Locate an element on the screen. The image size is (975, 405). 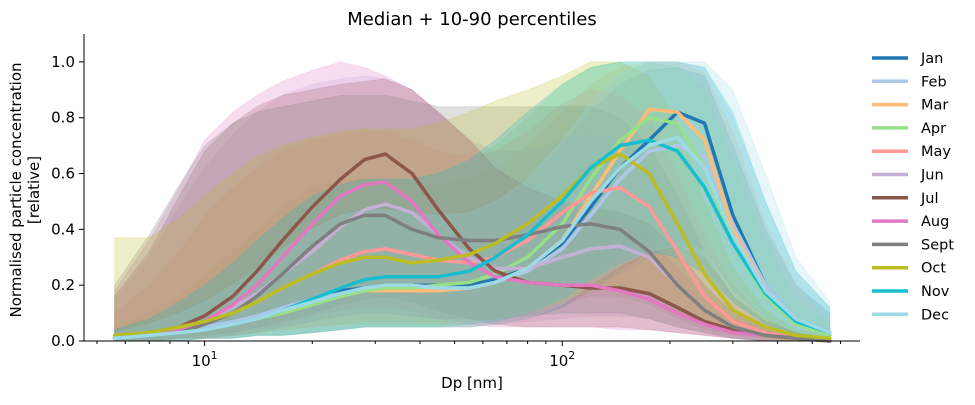
legend: Jan Feb Mar Apr May Jun Jul Aug Sept Oct Nov Dec is located at coordinates (913, 187).